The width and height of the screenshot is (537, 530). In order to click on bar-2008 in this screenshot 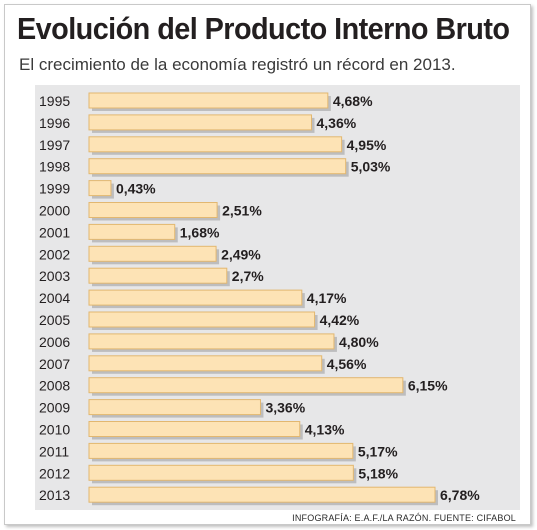, I will do `click(246, 385)`.